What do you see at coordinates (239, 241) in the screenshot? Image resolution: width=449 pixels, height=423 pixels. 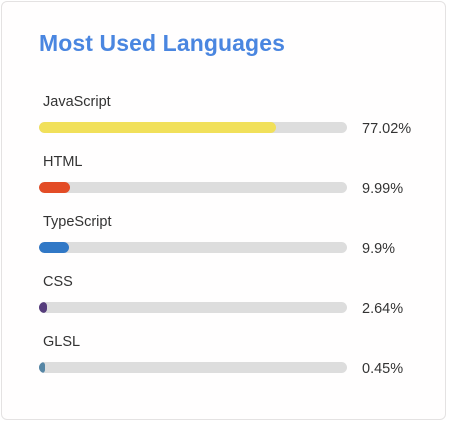 I see `language-item-typescript: TypeScript 9.9%` at bounding box center [239, 241].